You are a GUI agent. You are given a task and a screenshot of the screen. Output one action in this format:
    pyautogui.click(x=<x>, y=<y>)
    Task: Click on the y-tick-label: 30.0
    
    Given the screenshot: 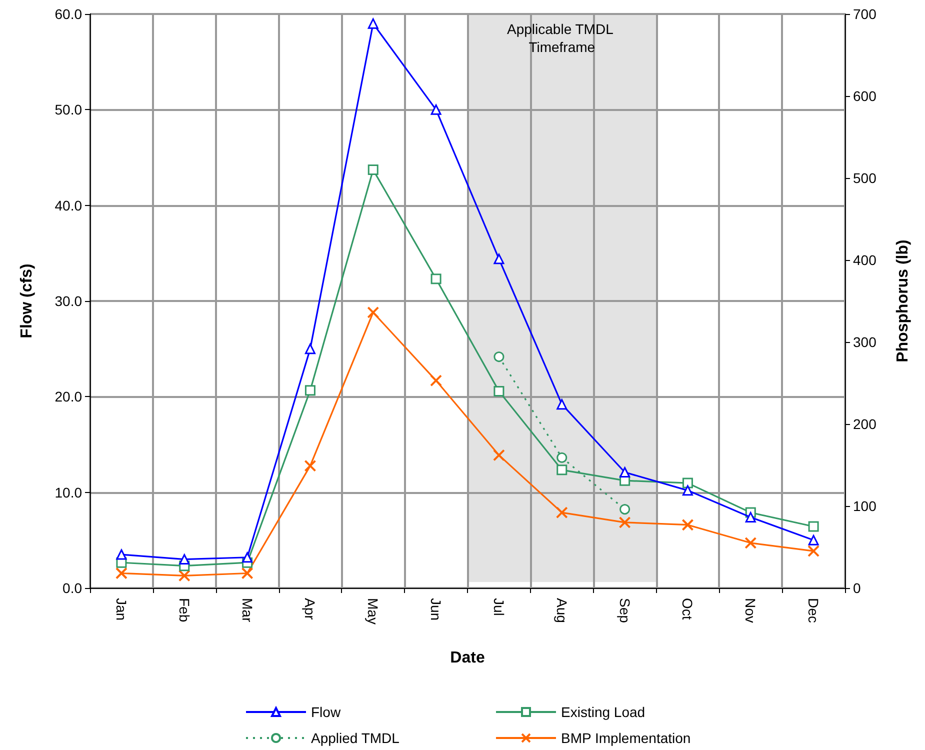 What is the action you would take?
    pyautogui.click(x=68, y=301)
    